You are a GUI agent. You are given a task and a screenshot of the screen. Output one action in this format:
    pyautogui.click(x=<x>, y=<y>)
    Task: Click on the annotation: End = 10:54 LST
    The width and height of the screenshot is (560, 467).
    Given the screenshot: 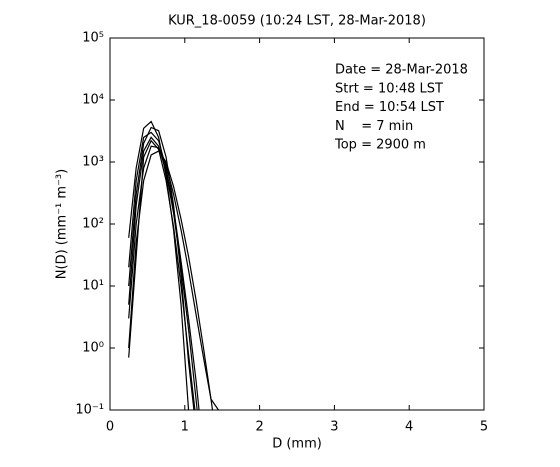 What is the action you would take?
    pyautogui.click(x=389, y=107)
    